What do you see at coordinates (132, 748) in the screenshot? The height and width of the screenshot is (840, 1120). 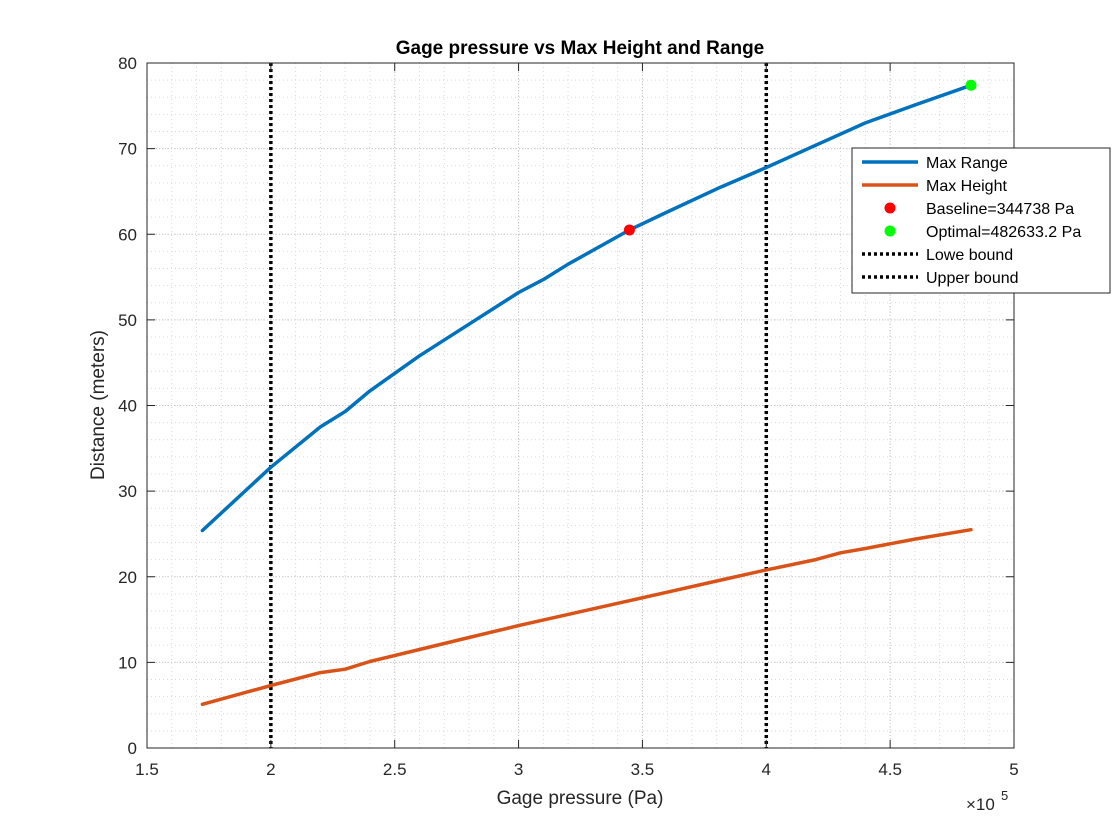 I see `y-tick-label: 0` at bounding box center [132, 748].